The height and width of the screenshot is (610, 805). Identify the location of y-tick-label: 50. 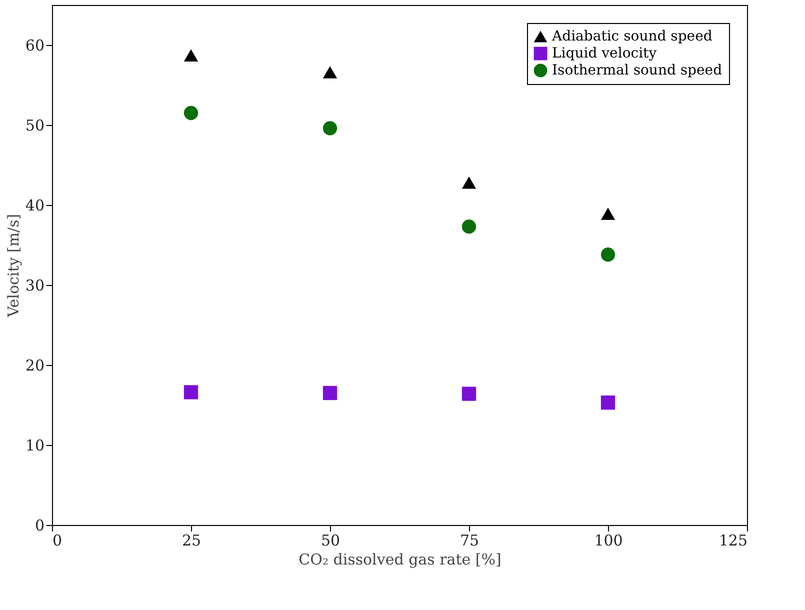
(34, 125).